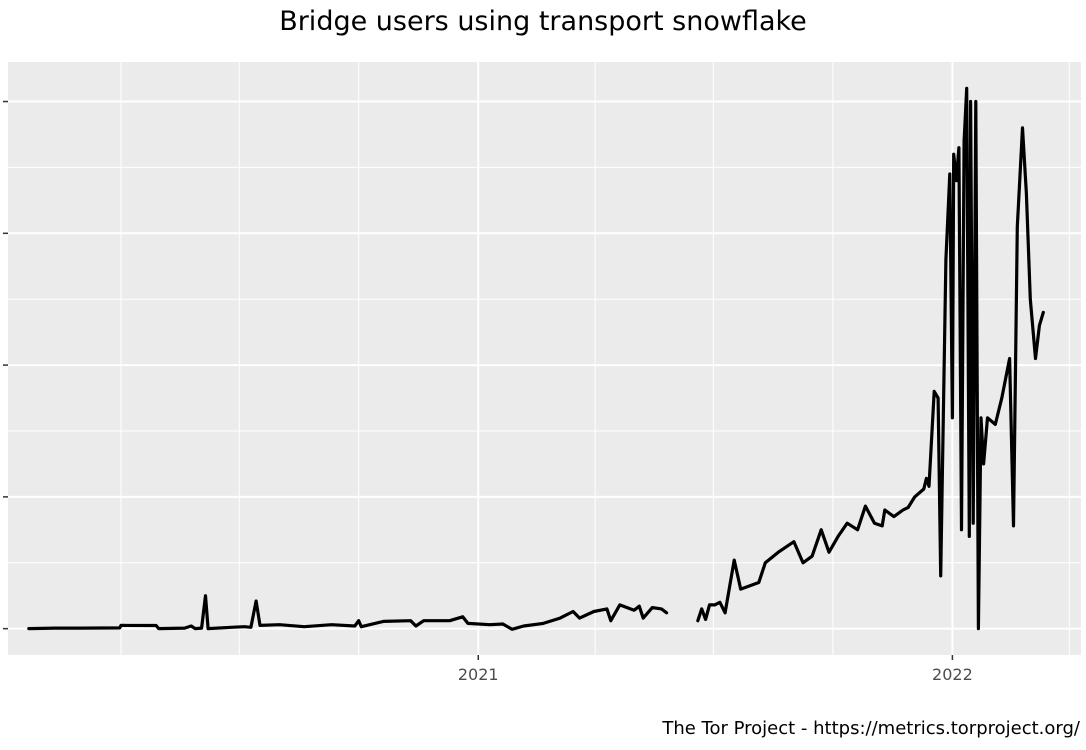 The height and width of the screenshot is (750, 1086). Describe the element at coordinates (5, 365) in the screenshot. I see `y-axis` at that location.